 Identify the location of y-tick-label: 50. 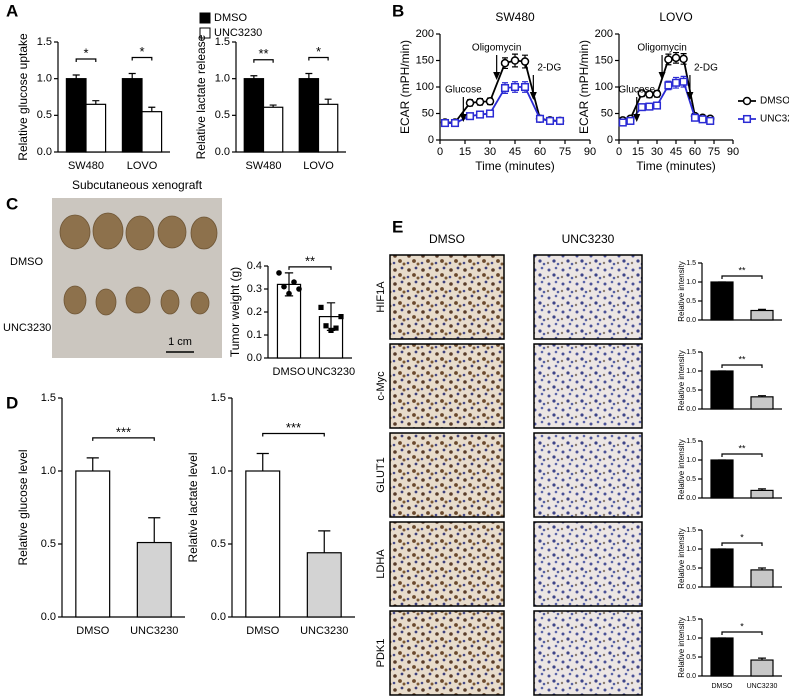
(428, 113).